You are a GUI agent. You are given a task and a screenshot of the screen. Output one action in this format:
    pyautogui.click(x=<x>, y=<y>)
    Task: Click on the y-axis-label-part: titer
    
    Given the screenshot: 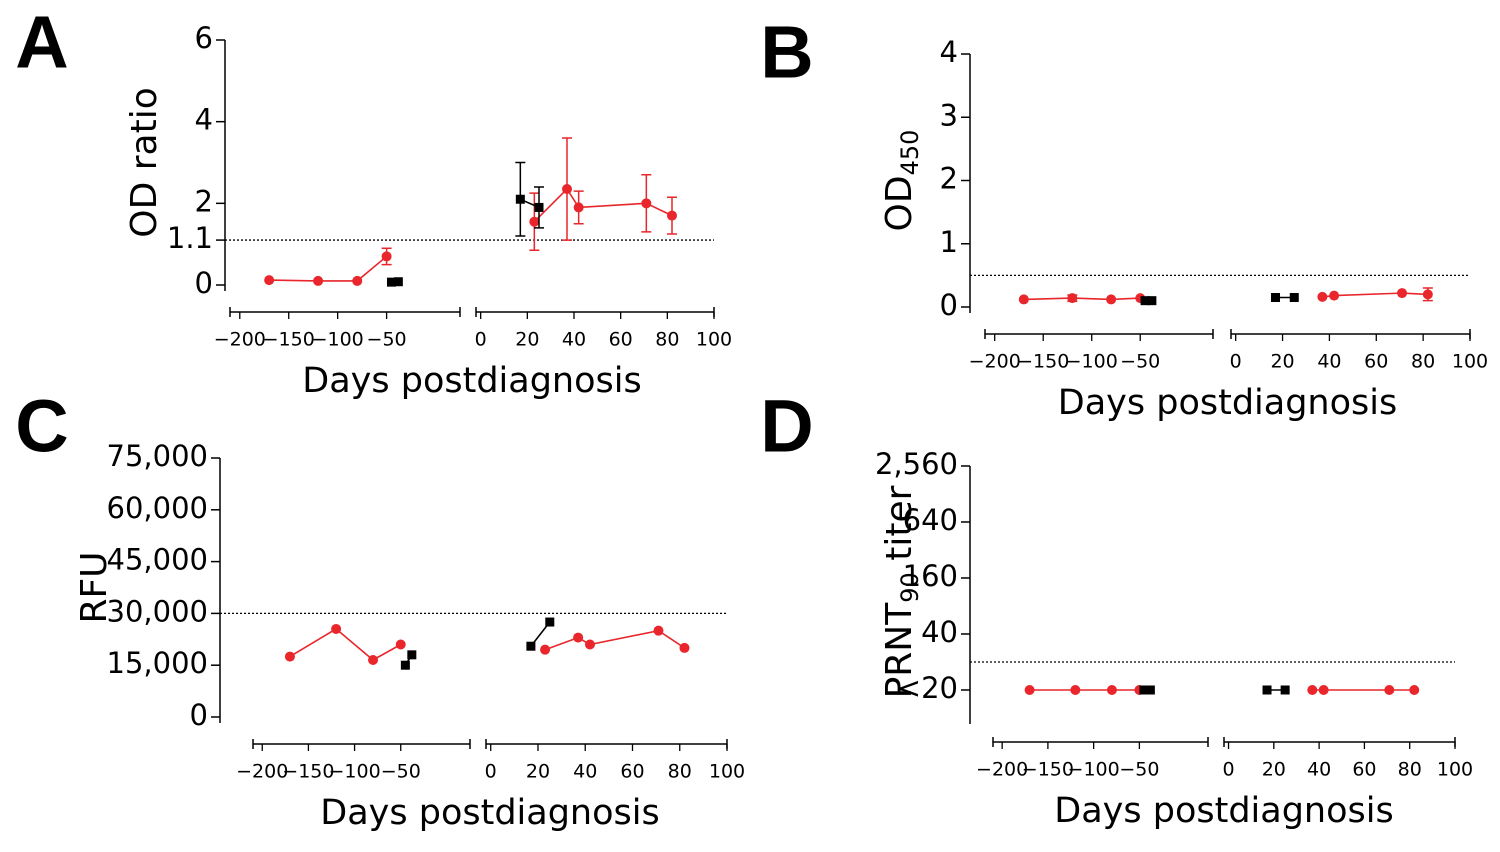 What is the action you would take?
    pyautogui.click(x=899, y=528)
    